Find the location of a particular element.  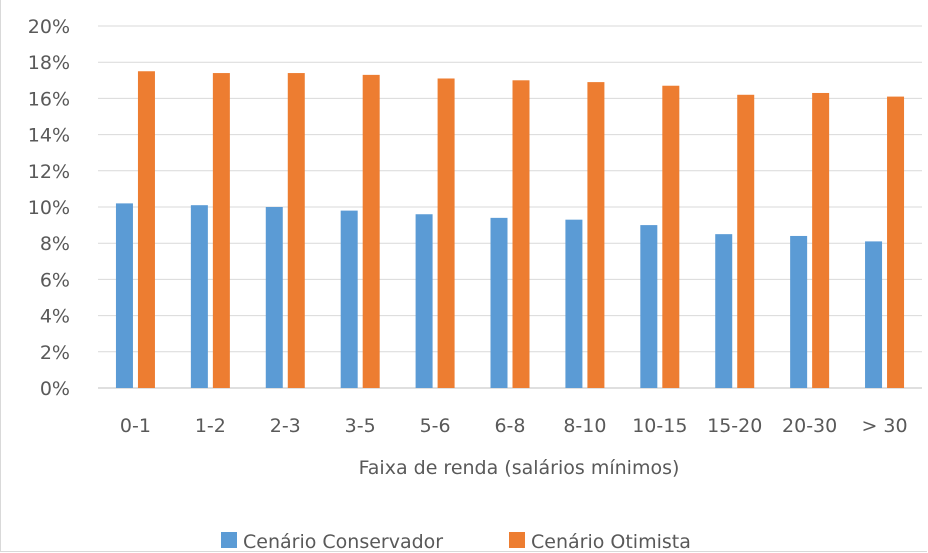

y-tick-label: 6% is located at coordinates (55, 280).